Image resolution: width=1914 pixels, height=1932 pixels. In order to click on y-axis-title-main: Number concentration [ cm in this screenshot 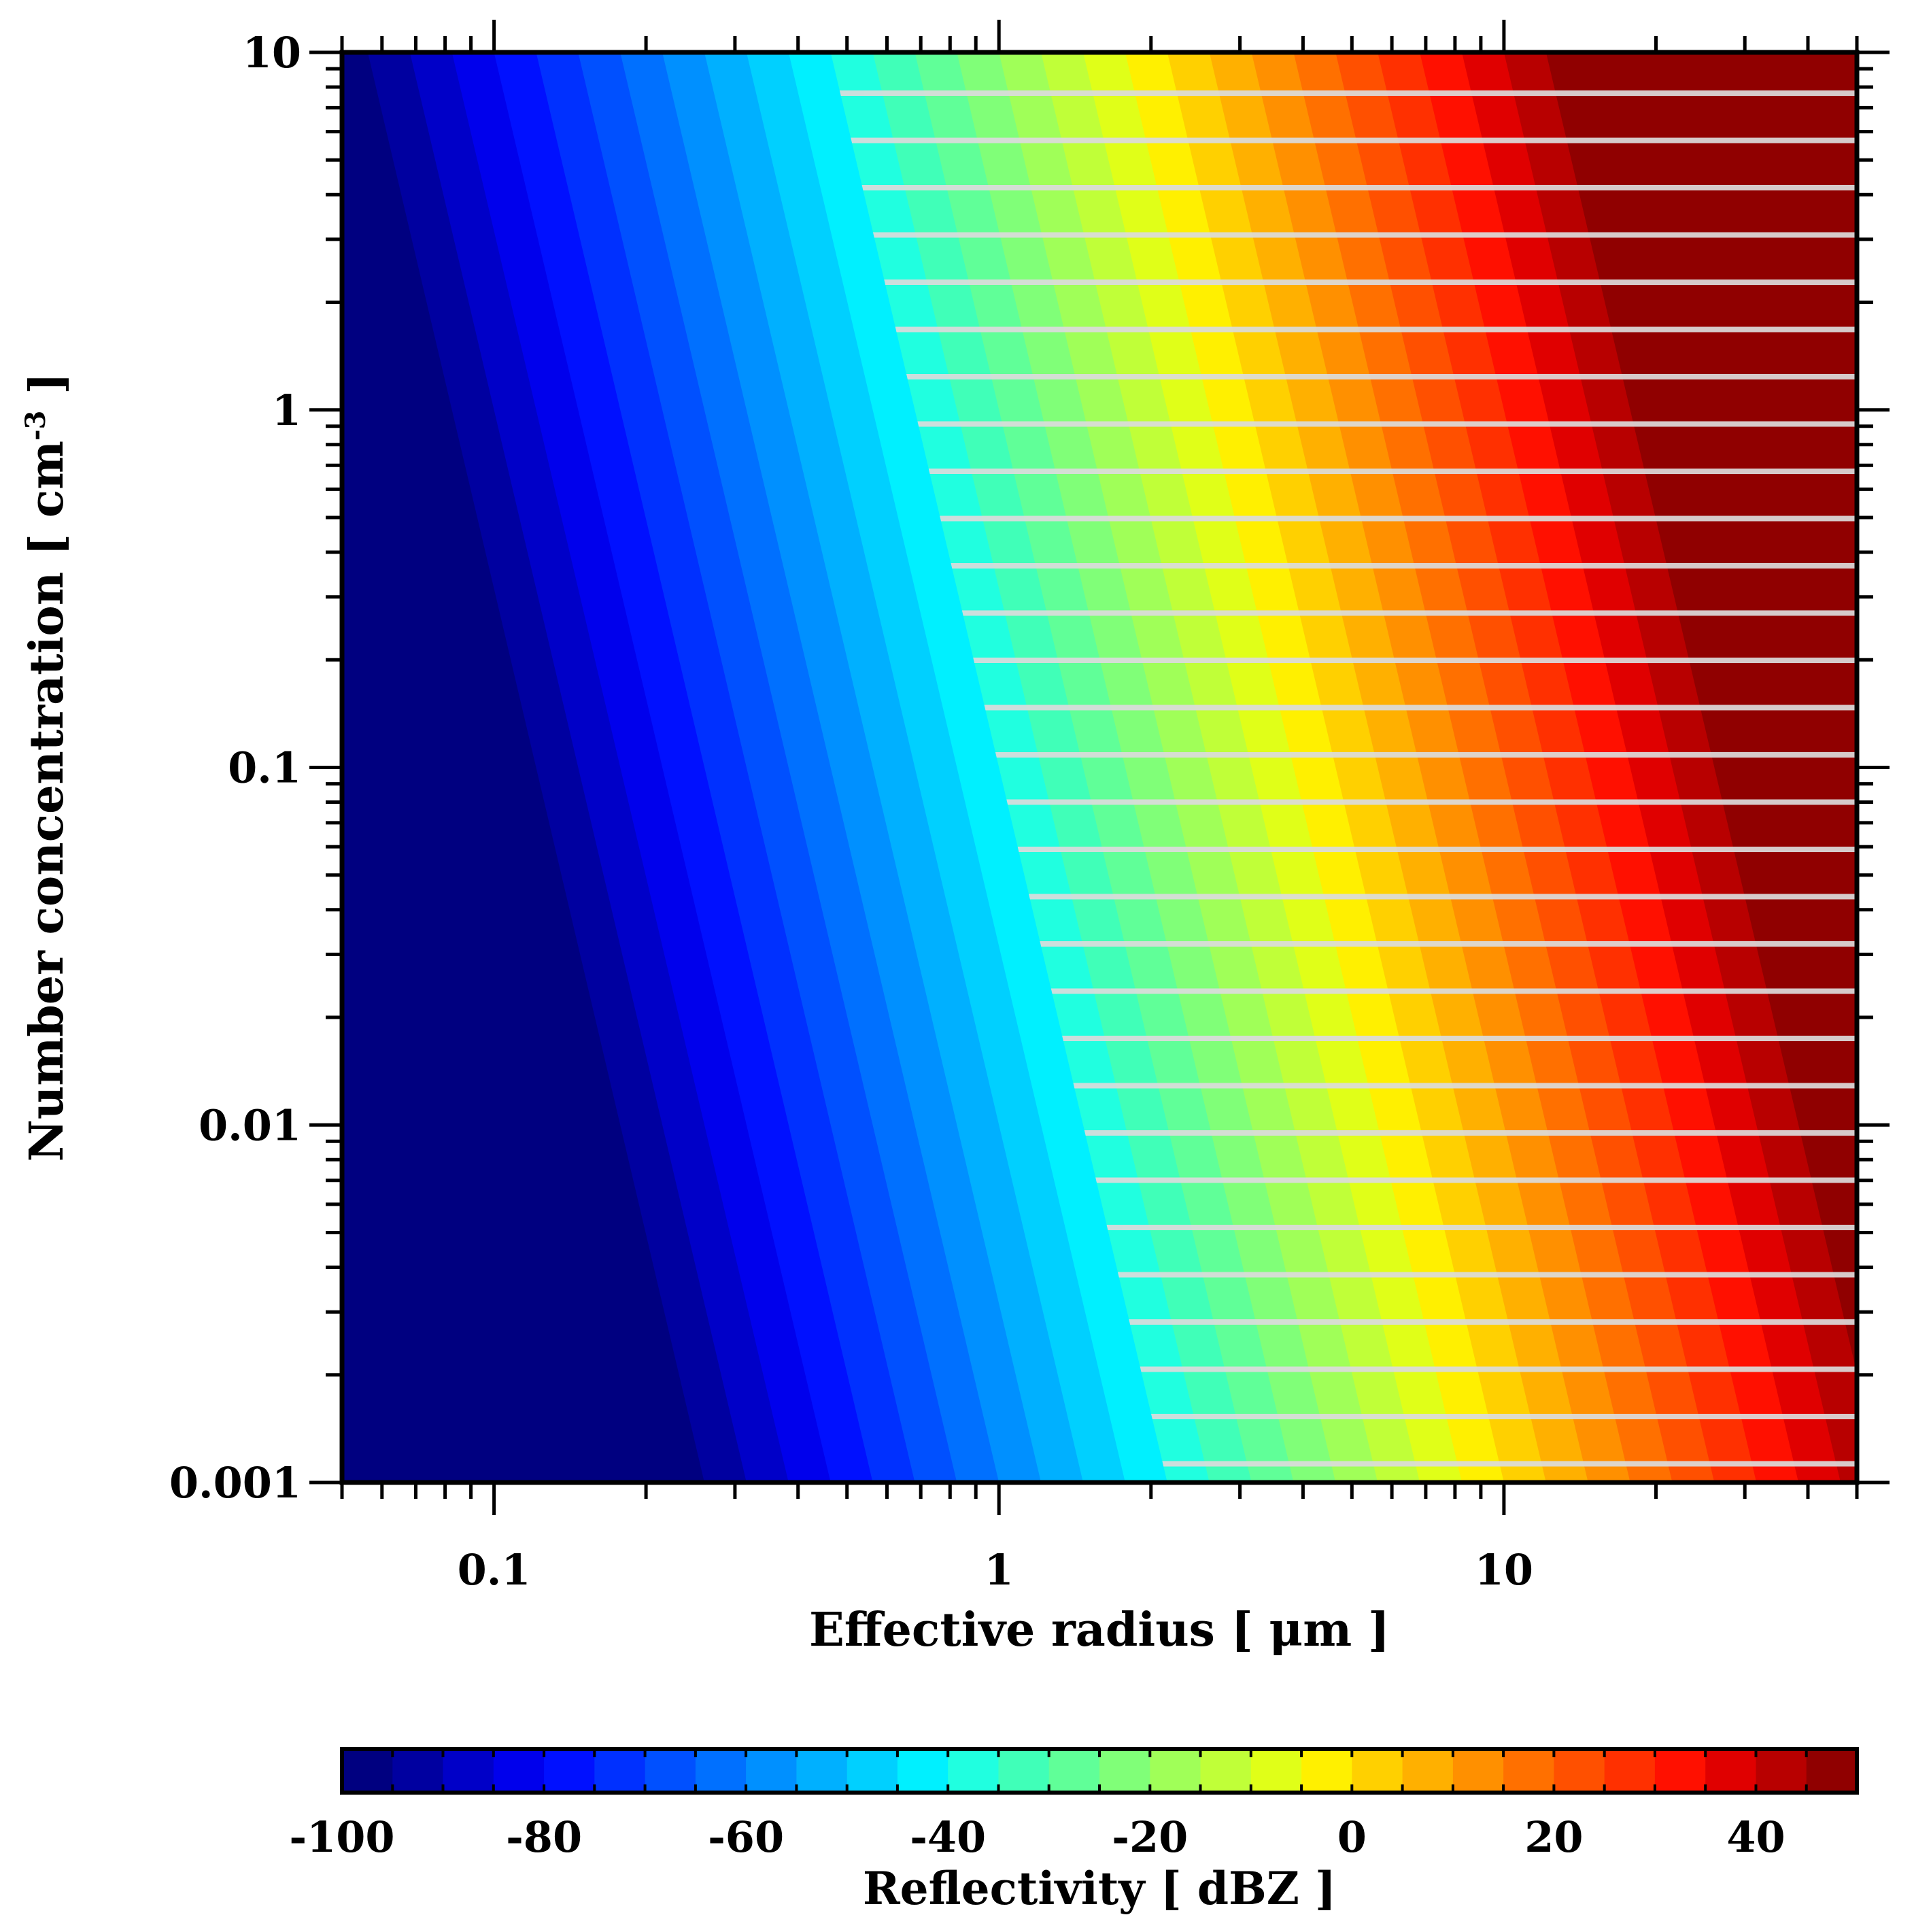, I will do `click(47, 801)`.